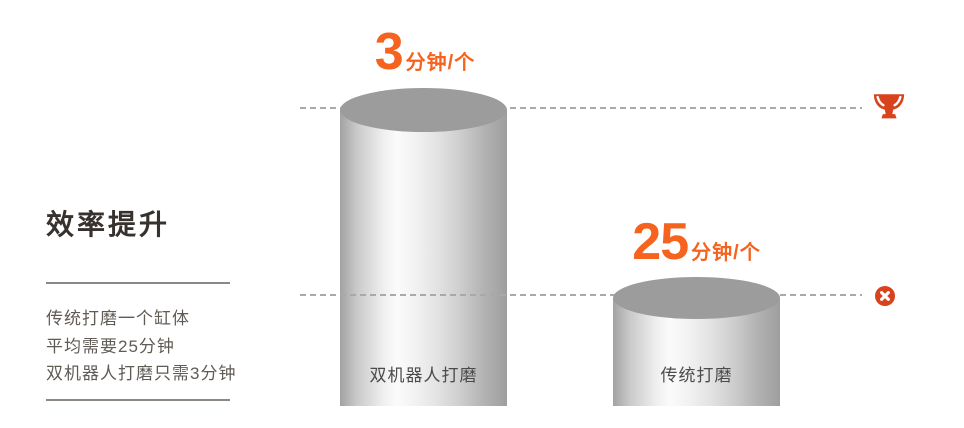 This screenshot has width=964, height=428. What do you see at coordinates (423, 258) in the screenshot?
I see `bar-robot-cylinder` at bounding box center [423, 258].